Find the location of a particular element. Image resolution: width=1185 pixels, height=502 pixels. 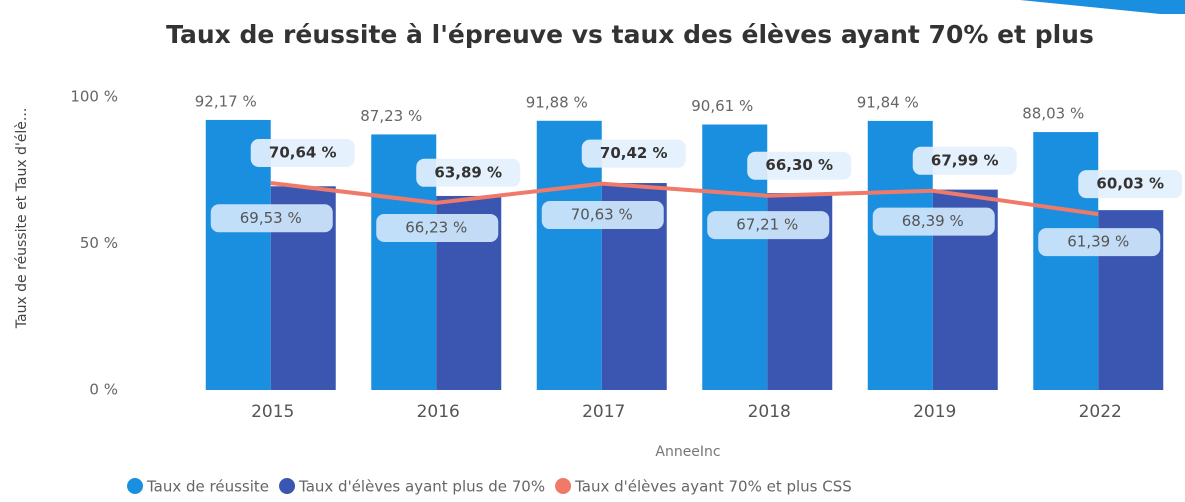

data-label: 70,42 % is located at coordinates (634, 153).